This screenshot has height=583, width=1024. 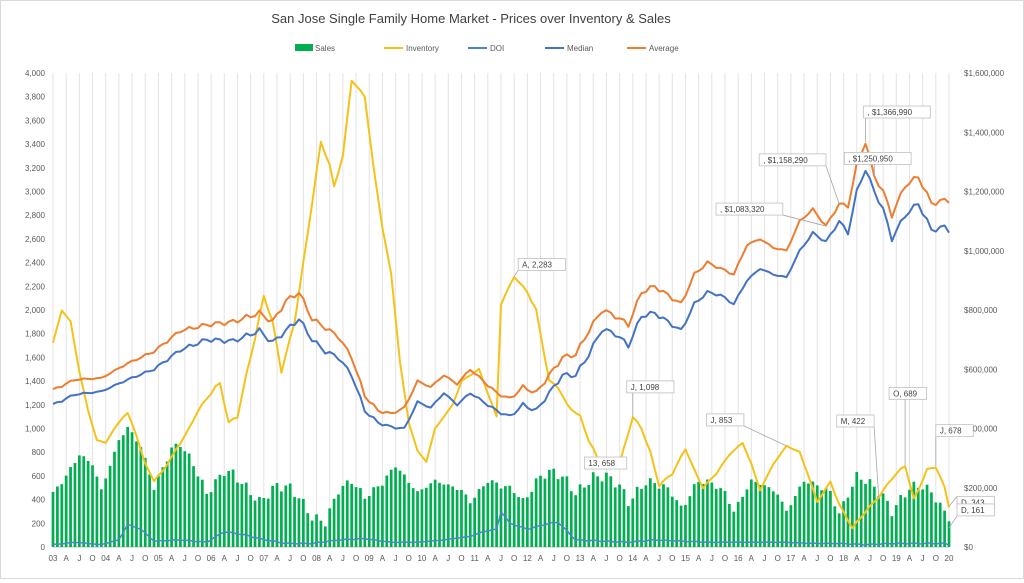 What do you see at coordinates (35, 239) in the screenshot?
I see `y-tick-left: 2,600` at bounding box center [35, 239].